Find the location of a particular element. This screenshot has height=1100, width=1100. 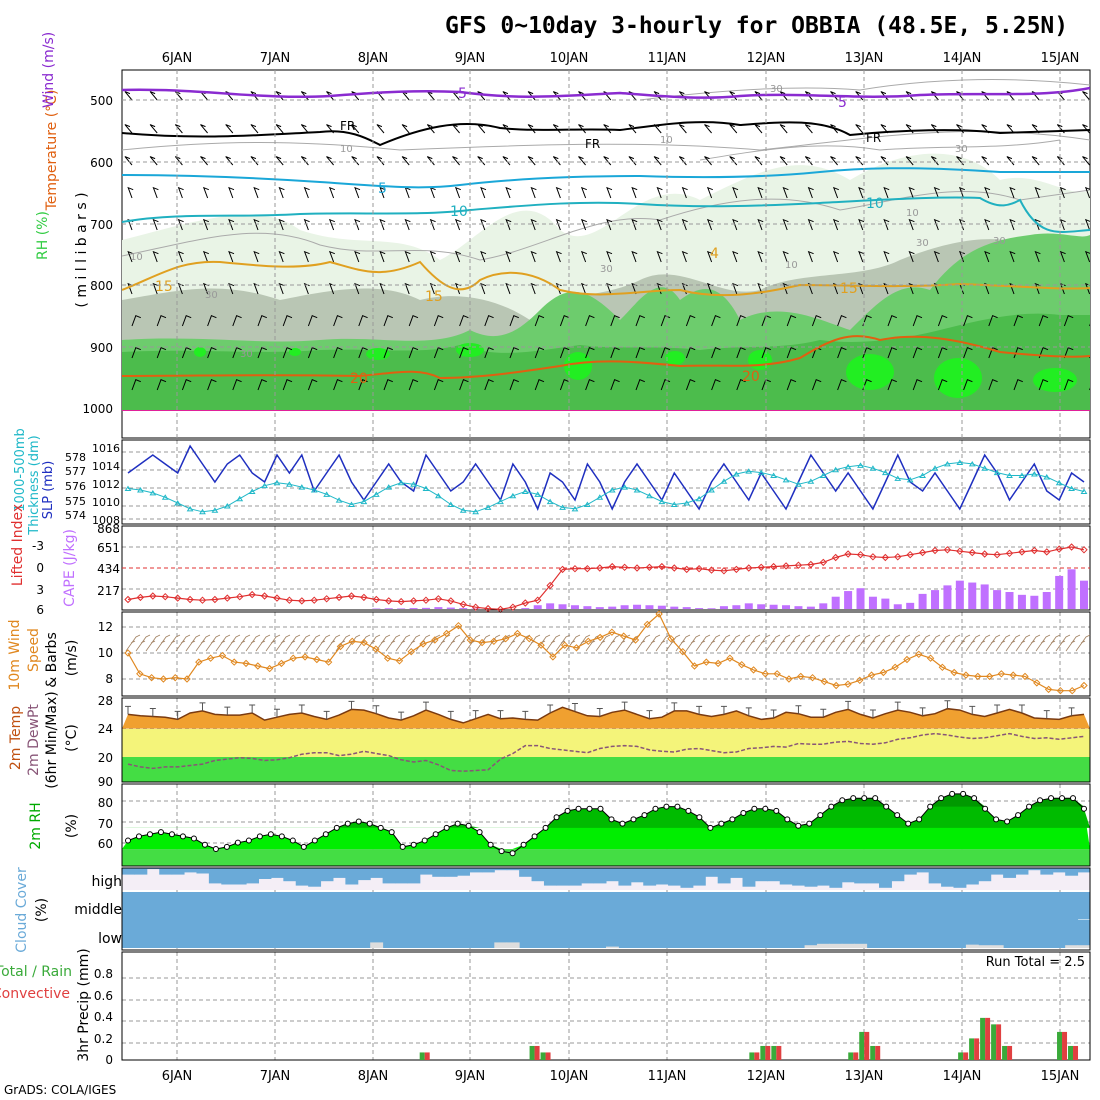

rh-label: 30 is located at coordinates (999, 241).